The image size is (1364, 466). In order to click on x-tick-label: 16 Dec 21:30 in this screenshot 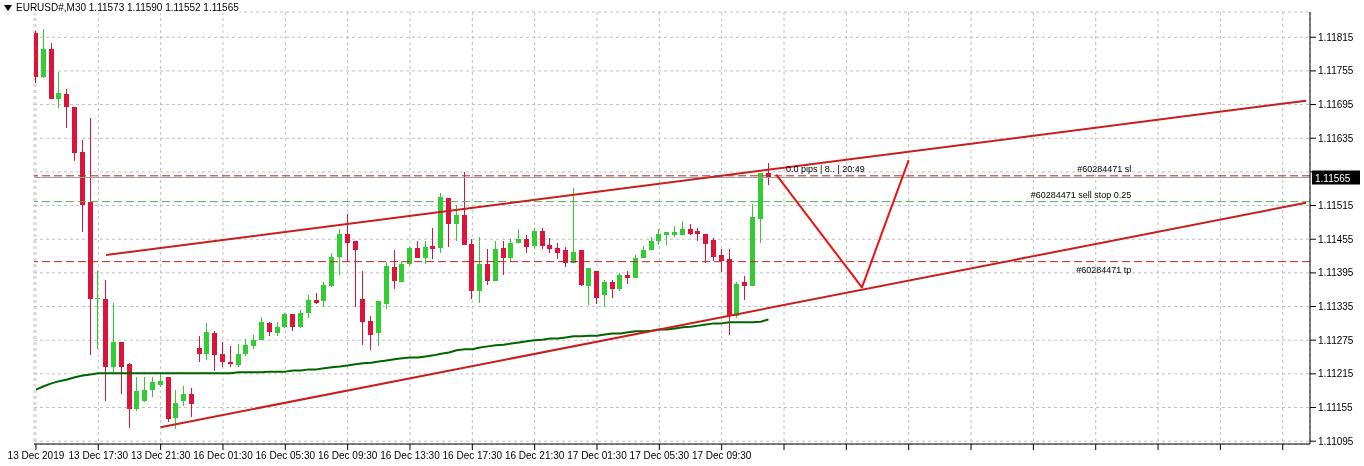, I will do `click(534, 456)`.